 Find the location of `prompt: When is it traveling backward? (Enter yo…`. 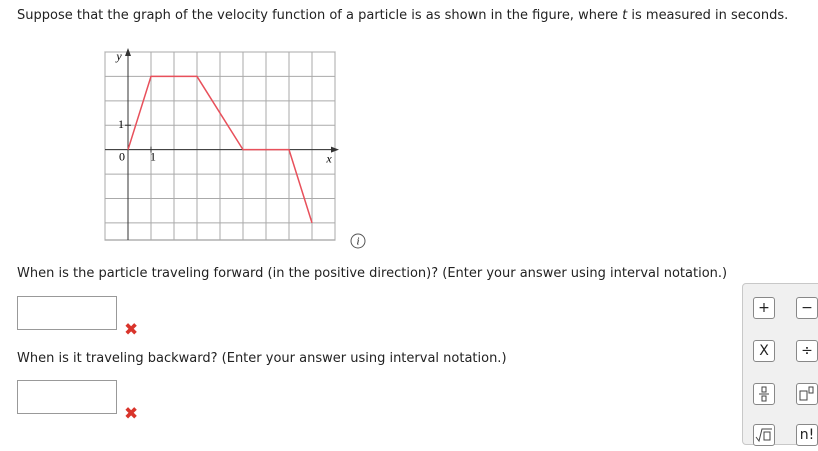

prompt: When is it traveling backward? (Enter yo… is located at coordinates (262, 358).